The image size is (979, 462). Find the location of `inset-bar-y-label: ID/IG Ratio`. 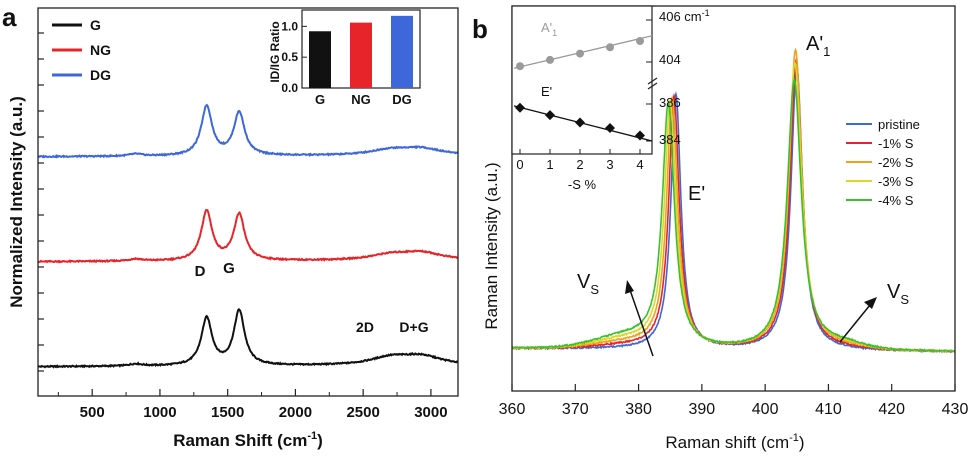

inset-bar-y-label: ID/IG Ratio is located at coordinates (275, 51).